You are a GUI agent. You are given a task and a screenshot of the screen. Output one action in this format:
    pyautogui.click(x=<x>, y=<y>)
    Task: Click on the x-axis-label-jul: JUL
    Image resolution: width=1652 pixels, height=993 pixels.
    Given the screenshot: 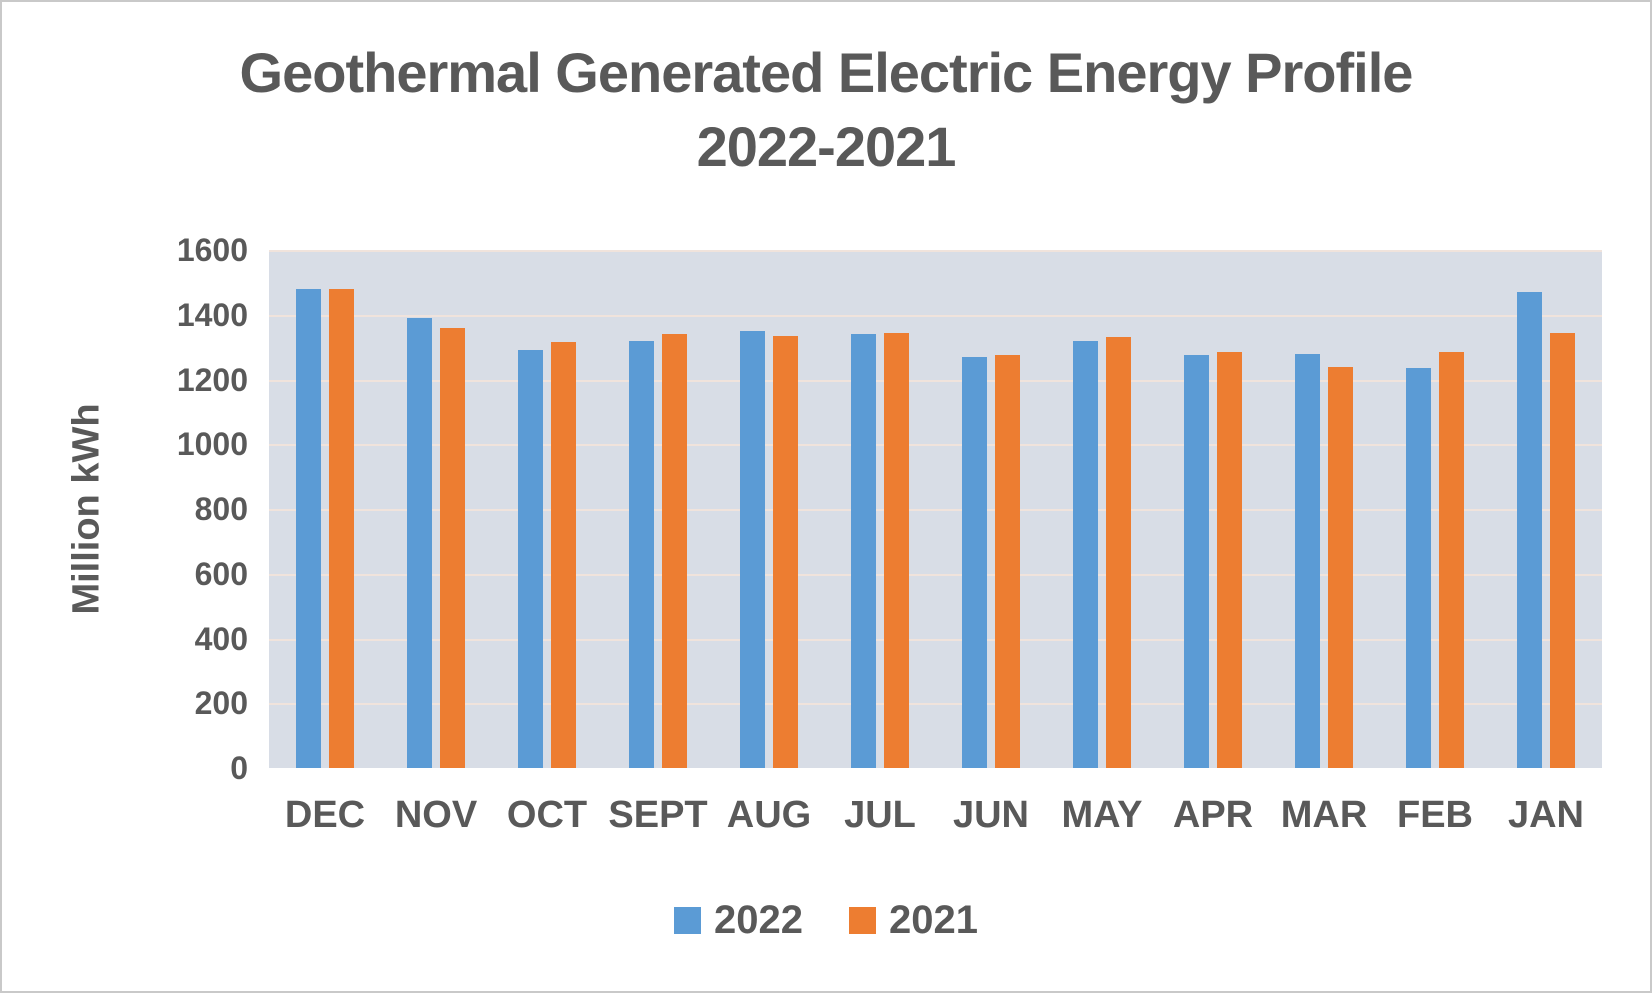 What is the action you would take?
    pyautogui.click(x=880, y=815)
    